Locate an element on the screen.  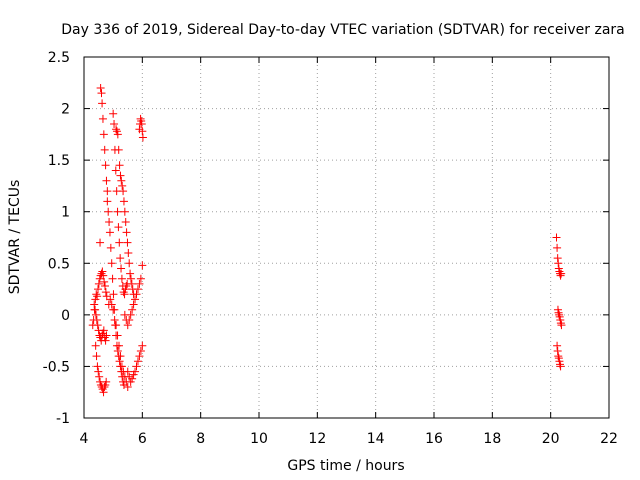
y-tick-label: 1.5 is located at coordinates (59, 161).